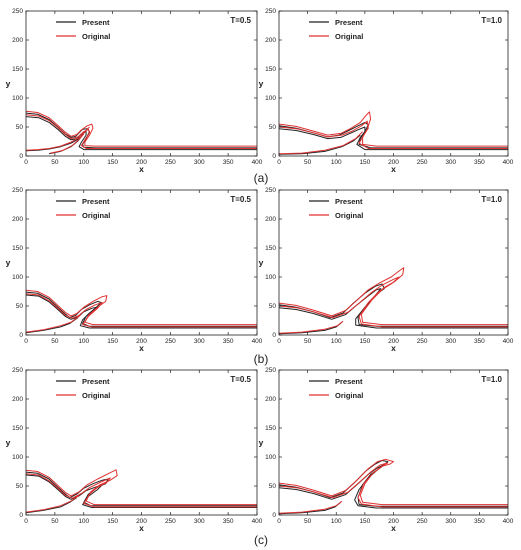 The image size is (521, 550). Describe the element at coordinates (261, 540) in the screenshot. I see `panel-label-c: (c)` at that location.